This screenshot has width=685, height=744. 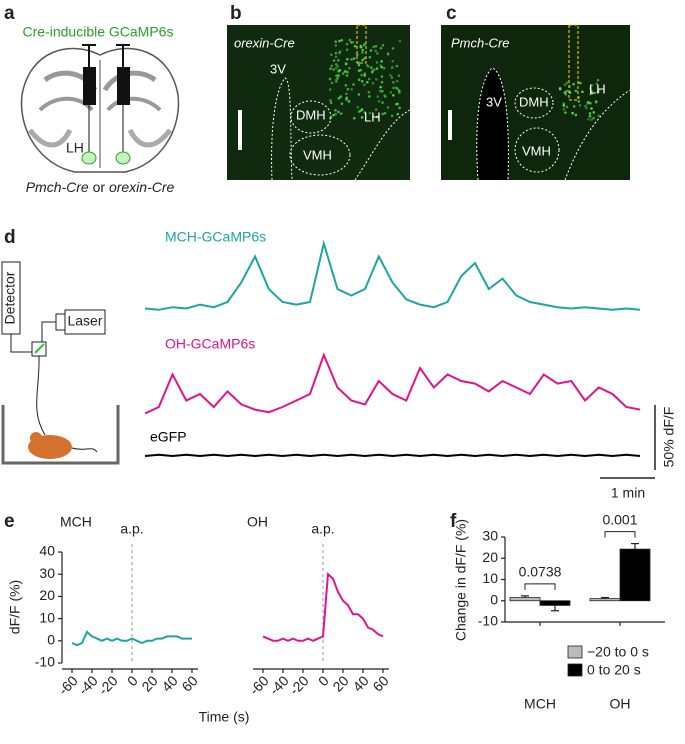 I want to click on trace, so click(x=392, y=455).